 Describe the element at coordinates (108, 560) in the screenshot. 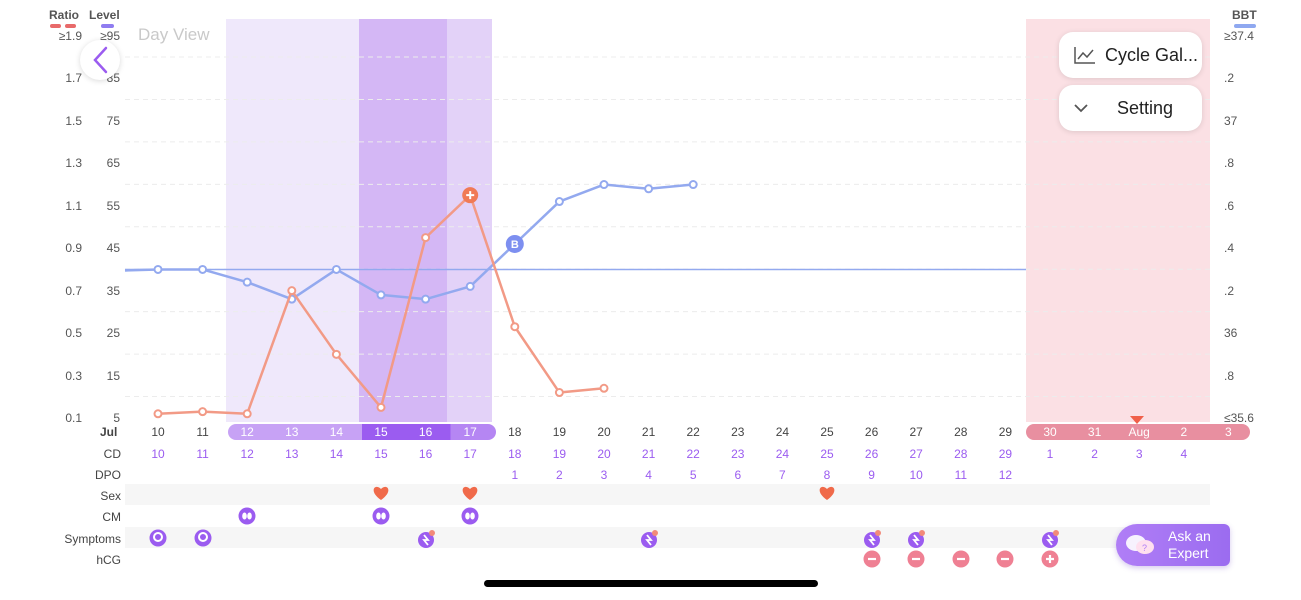

I see `hcg-label: hCG` at that location.